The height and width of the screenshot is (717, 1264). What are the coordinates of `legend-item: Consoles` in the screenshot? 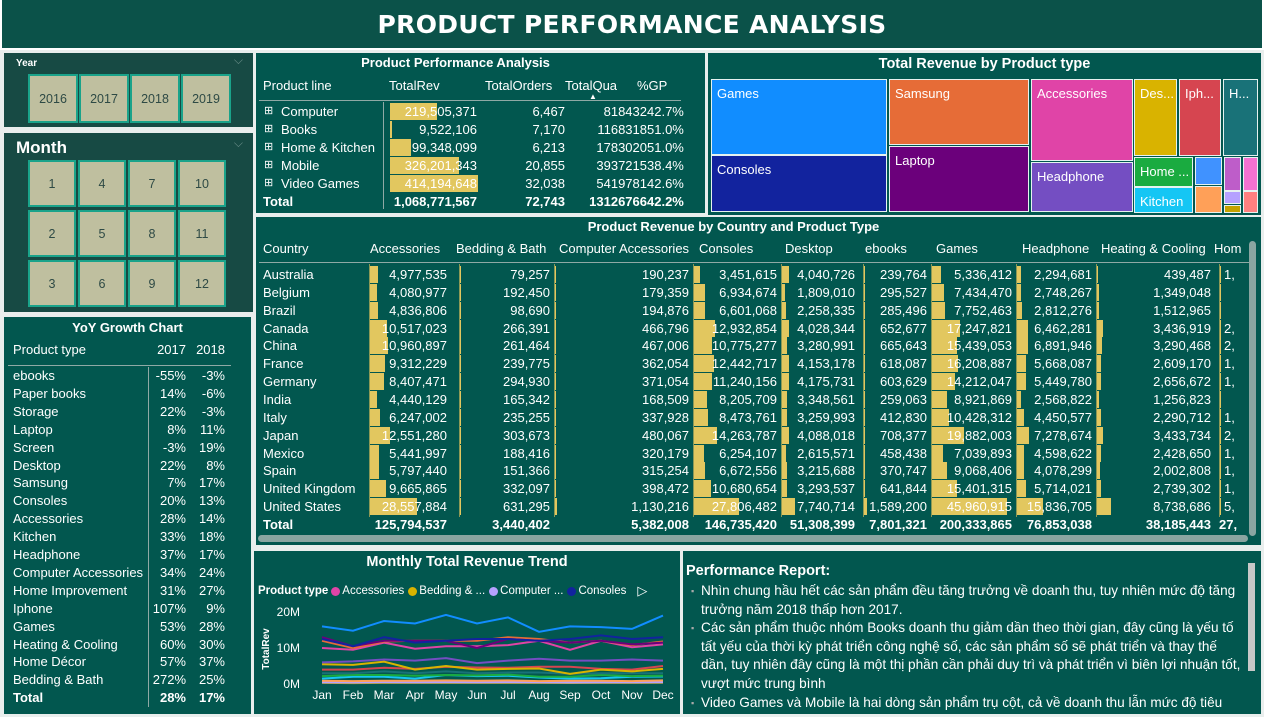 It's located at (596, 591).